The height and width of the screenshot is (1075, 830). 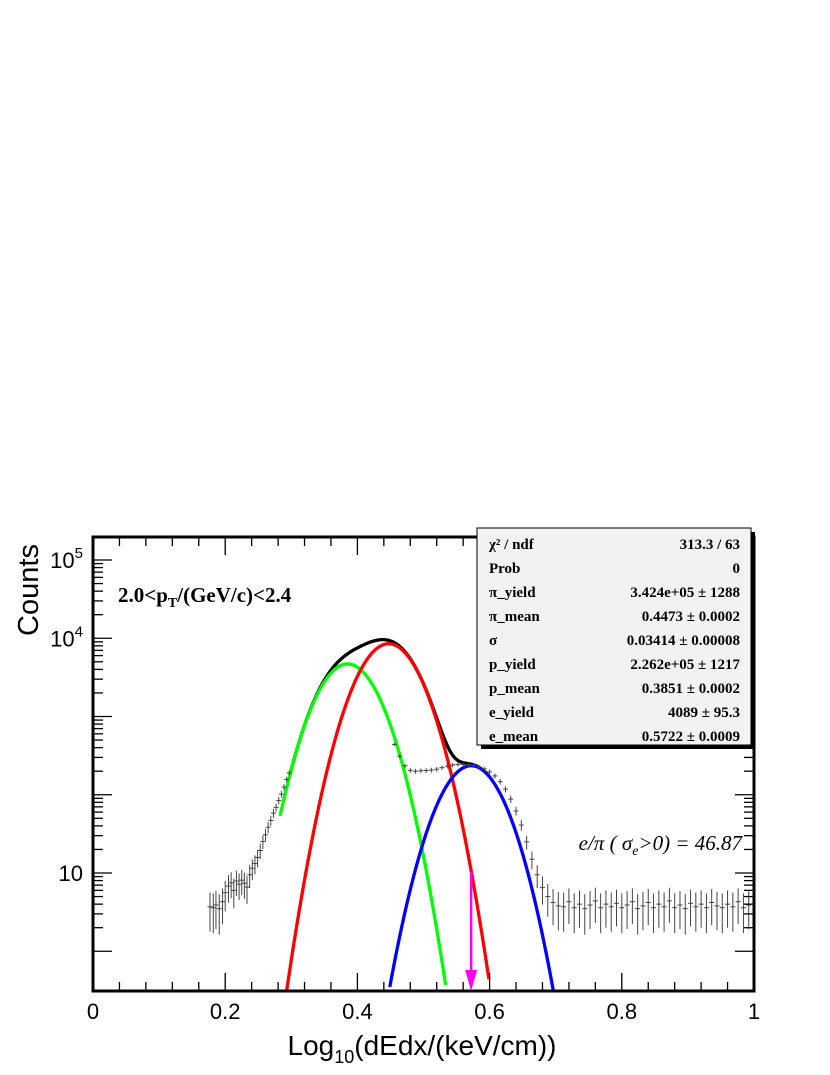 What do you see at coordinates (514, 689) in the screenshot?
I see `stats-row-label: p_mean` at bounding box center [514, 689].